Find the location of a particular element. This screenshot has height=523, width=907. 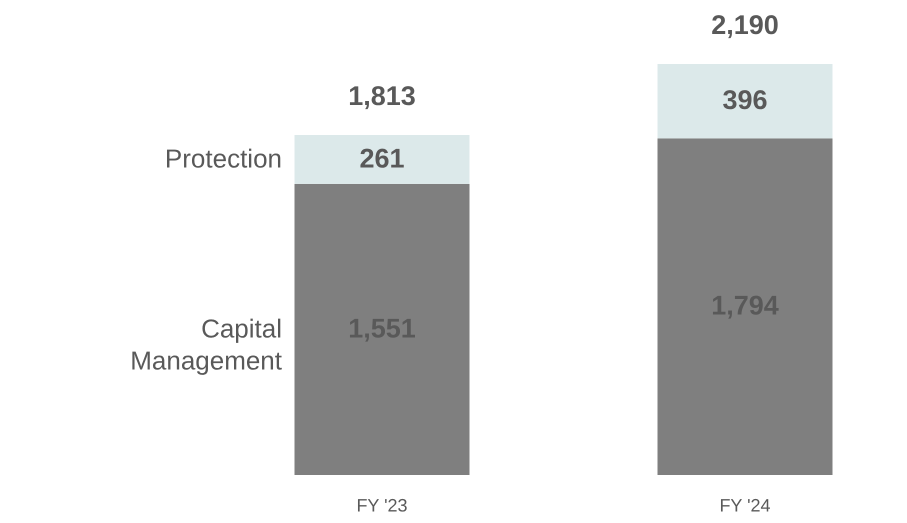

series-label: Protection is located at coordinates (223, 158).